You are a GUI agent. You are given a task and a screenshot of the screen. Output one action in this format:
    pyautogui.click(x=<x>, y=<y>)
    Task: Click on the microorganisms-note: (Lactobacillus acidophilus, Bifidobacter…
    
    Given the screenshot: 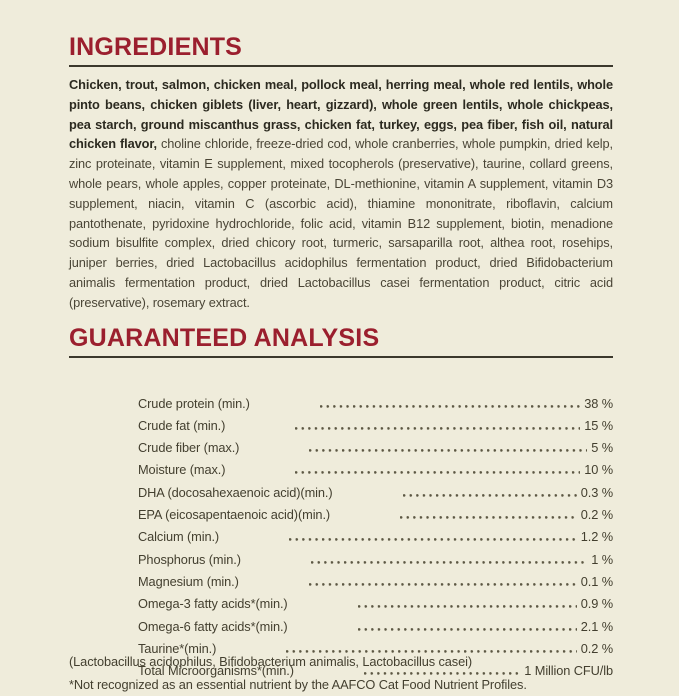 What is the action you would take?
    pyautogui.click(x=271, y=662)
    